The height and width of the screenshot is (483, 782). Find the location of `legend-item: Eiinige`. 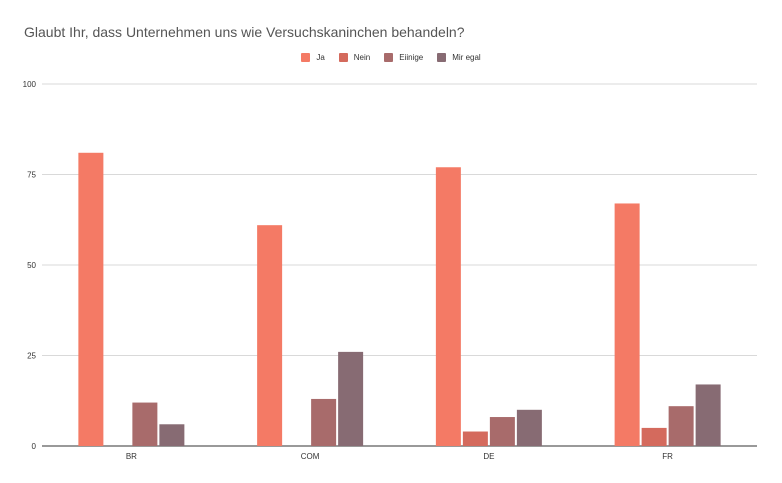

legend-item: Eiinige is located at coordinates (403, 57).